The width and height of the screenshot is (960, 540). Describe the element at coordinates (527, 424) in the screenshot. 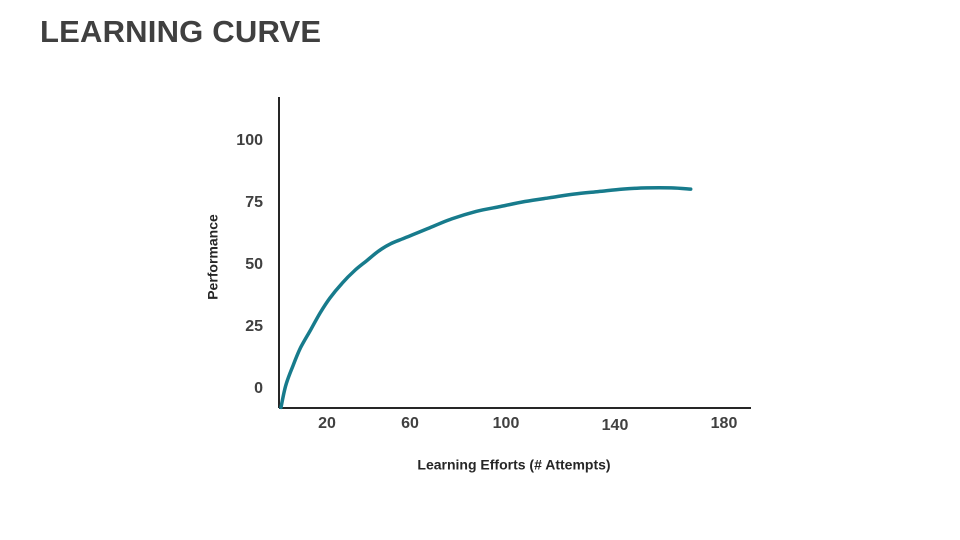

I see `x-tick-labels: 20 60 100 140 180` at that location.